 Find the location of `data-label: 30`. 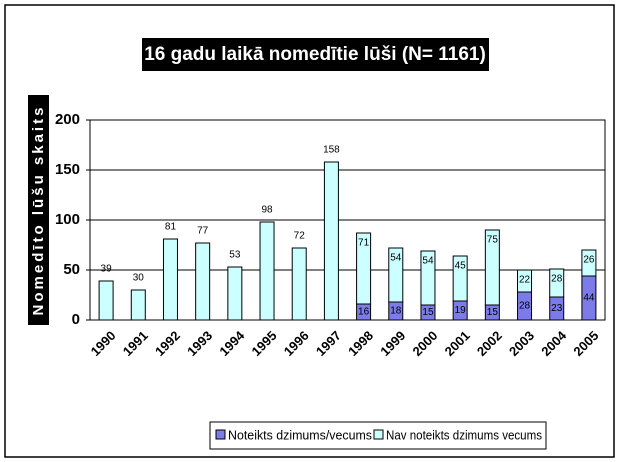

data-label: 30 is located at coordinates (139, 278).